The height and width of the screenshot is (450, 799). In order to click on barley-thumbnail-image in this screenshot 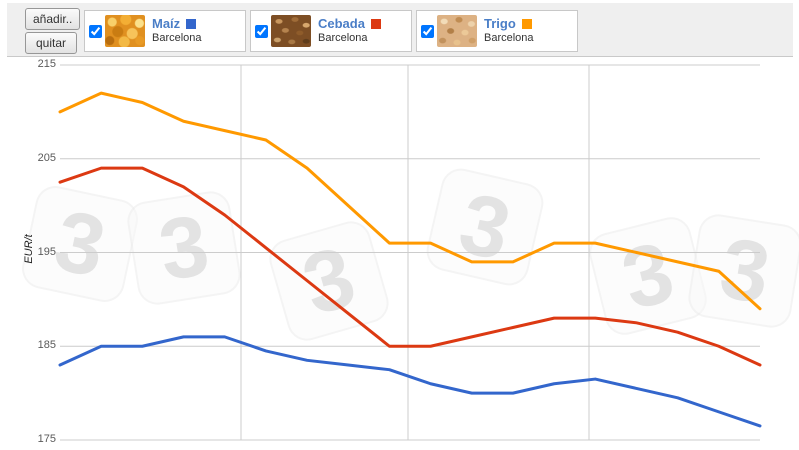, I will do `click(291, 31)`.